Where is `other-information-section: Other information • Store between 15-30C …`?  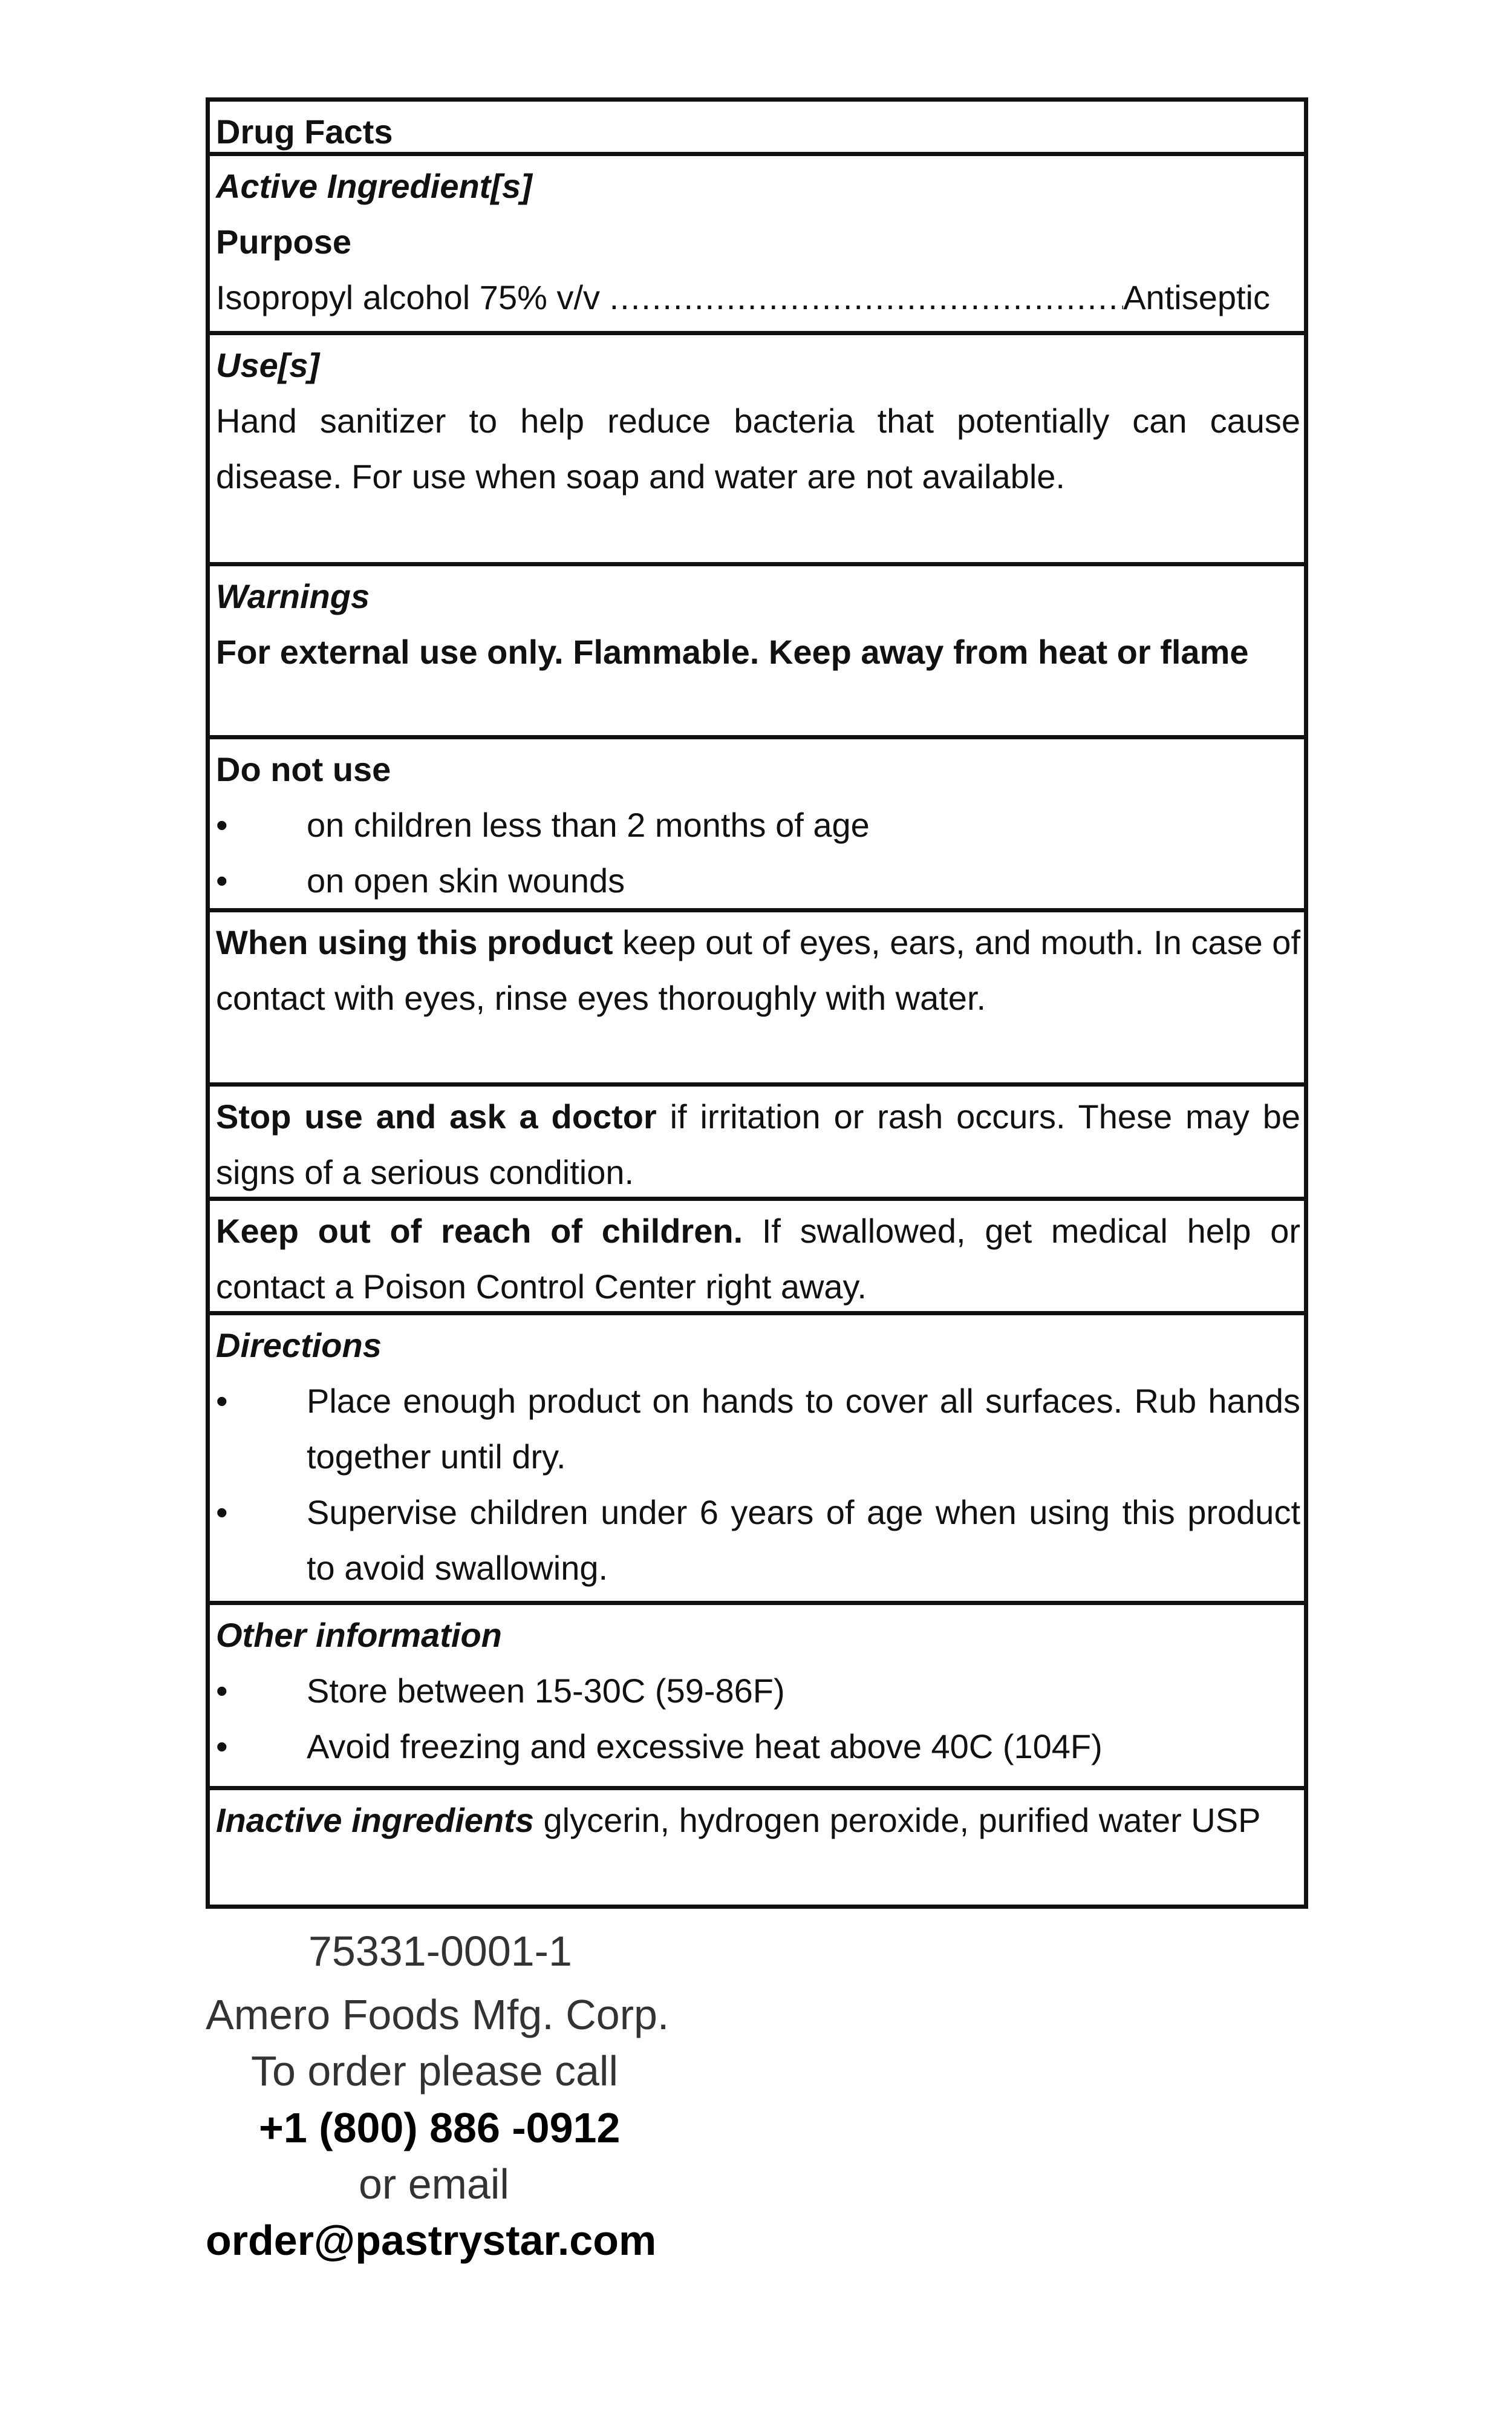
other-information-section: Other information • Store between 15-30C … is located at coordinates (757, 1697).